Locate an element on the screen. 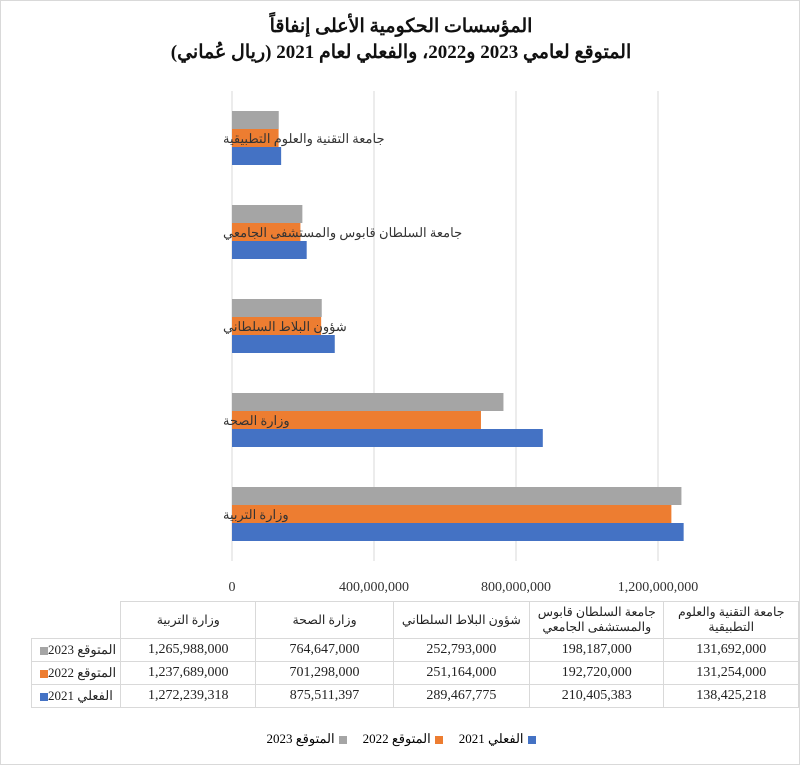 This screenshot has height=765, width=800. table-cell: 198,187,000 is located at coordinates (596, 650).